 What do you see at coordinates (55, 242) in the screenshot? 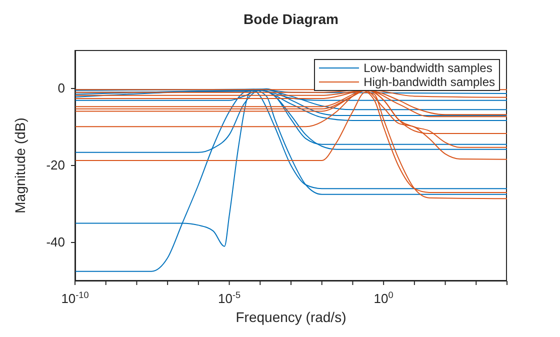
I see `y-tick-label: -40` at bounding box center [55, 242].